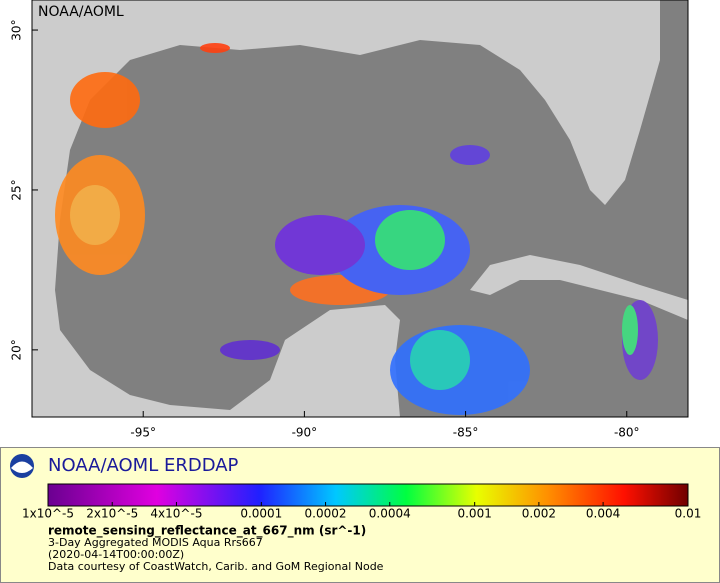 The image size is (720, 583). Describe the element at coordinates (305, 433) in the screenshot. I see `x-tick-label: -90°` at that location.